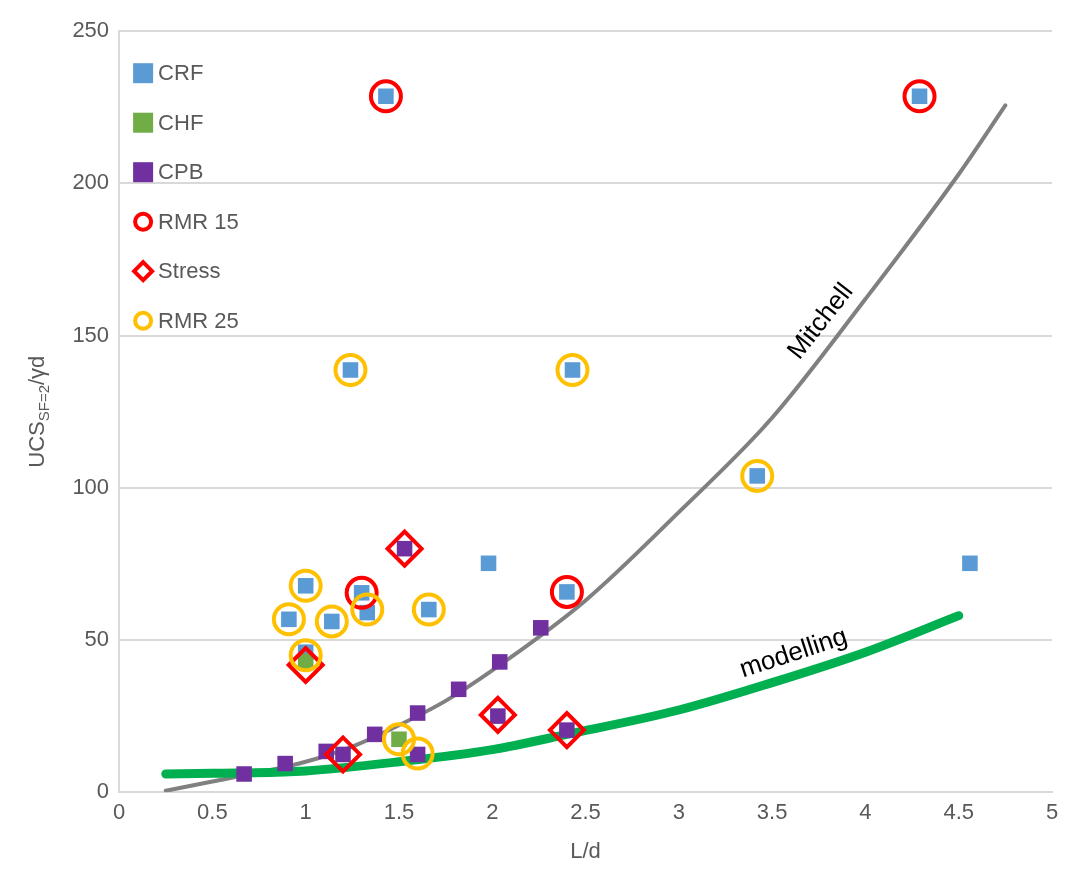 Image resolution: width=1081 pixels, height=877 pixels. Describe the element at coordinates (38, 411) in the screenshot. I see `y-axis-title: UCSSF=2/γd` at that location.